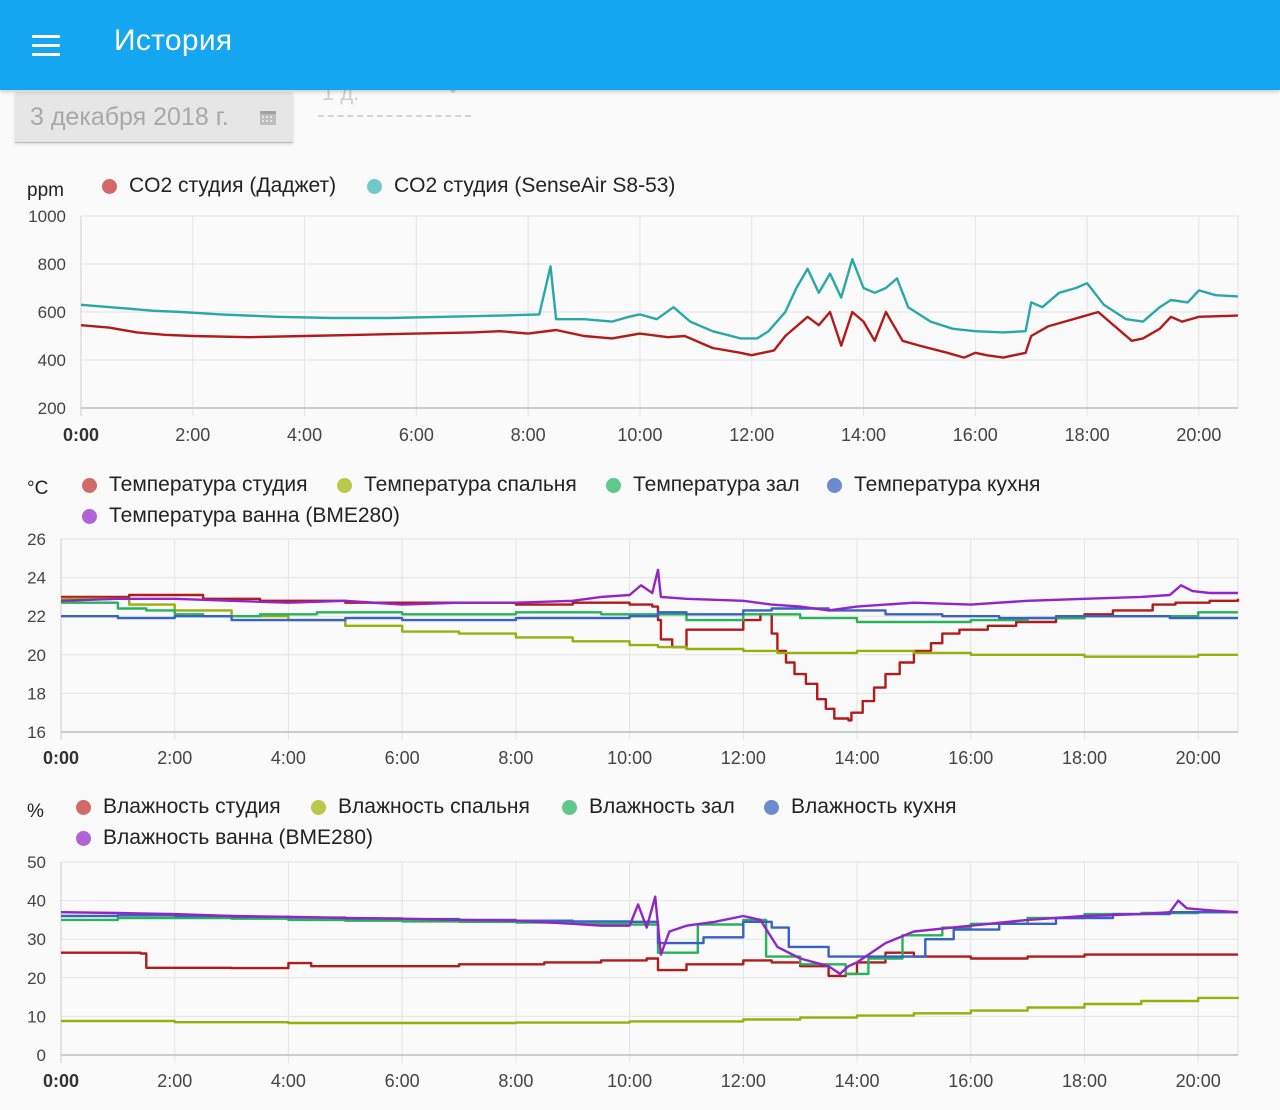  Describe the element at coordinates (208, 484) in the screenshot. I see `legend-label: Температура студия` at that location.